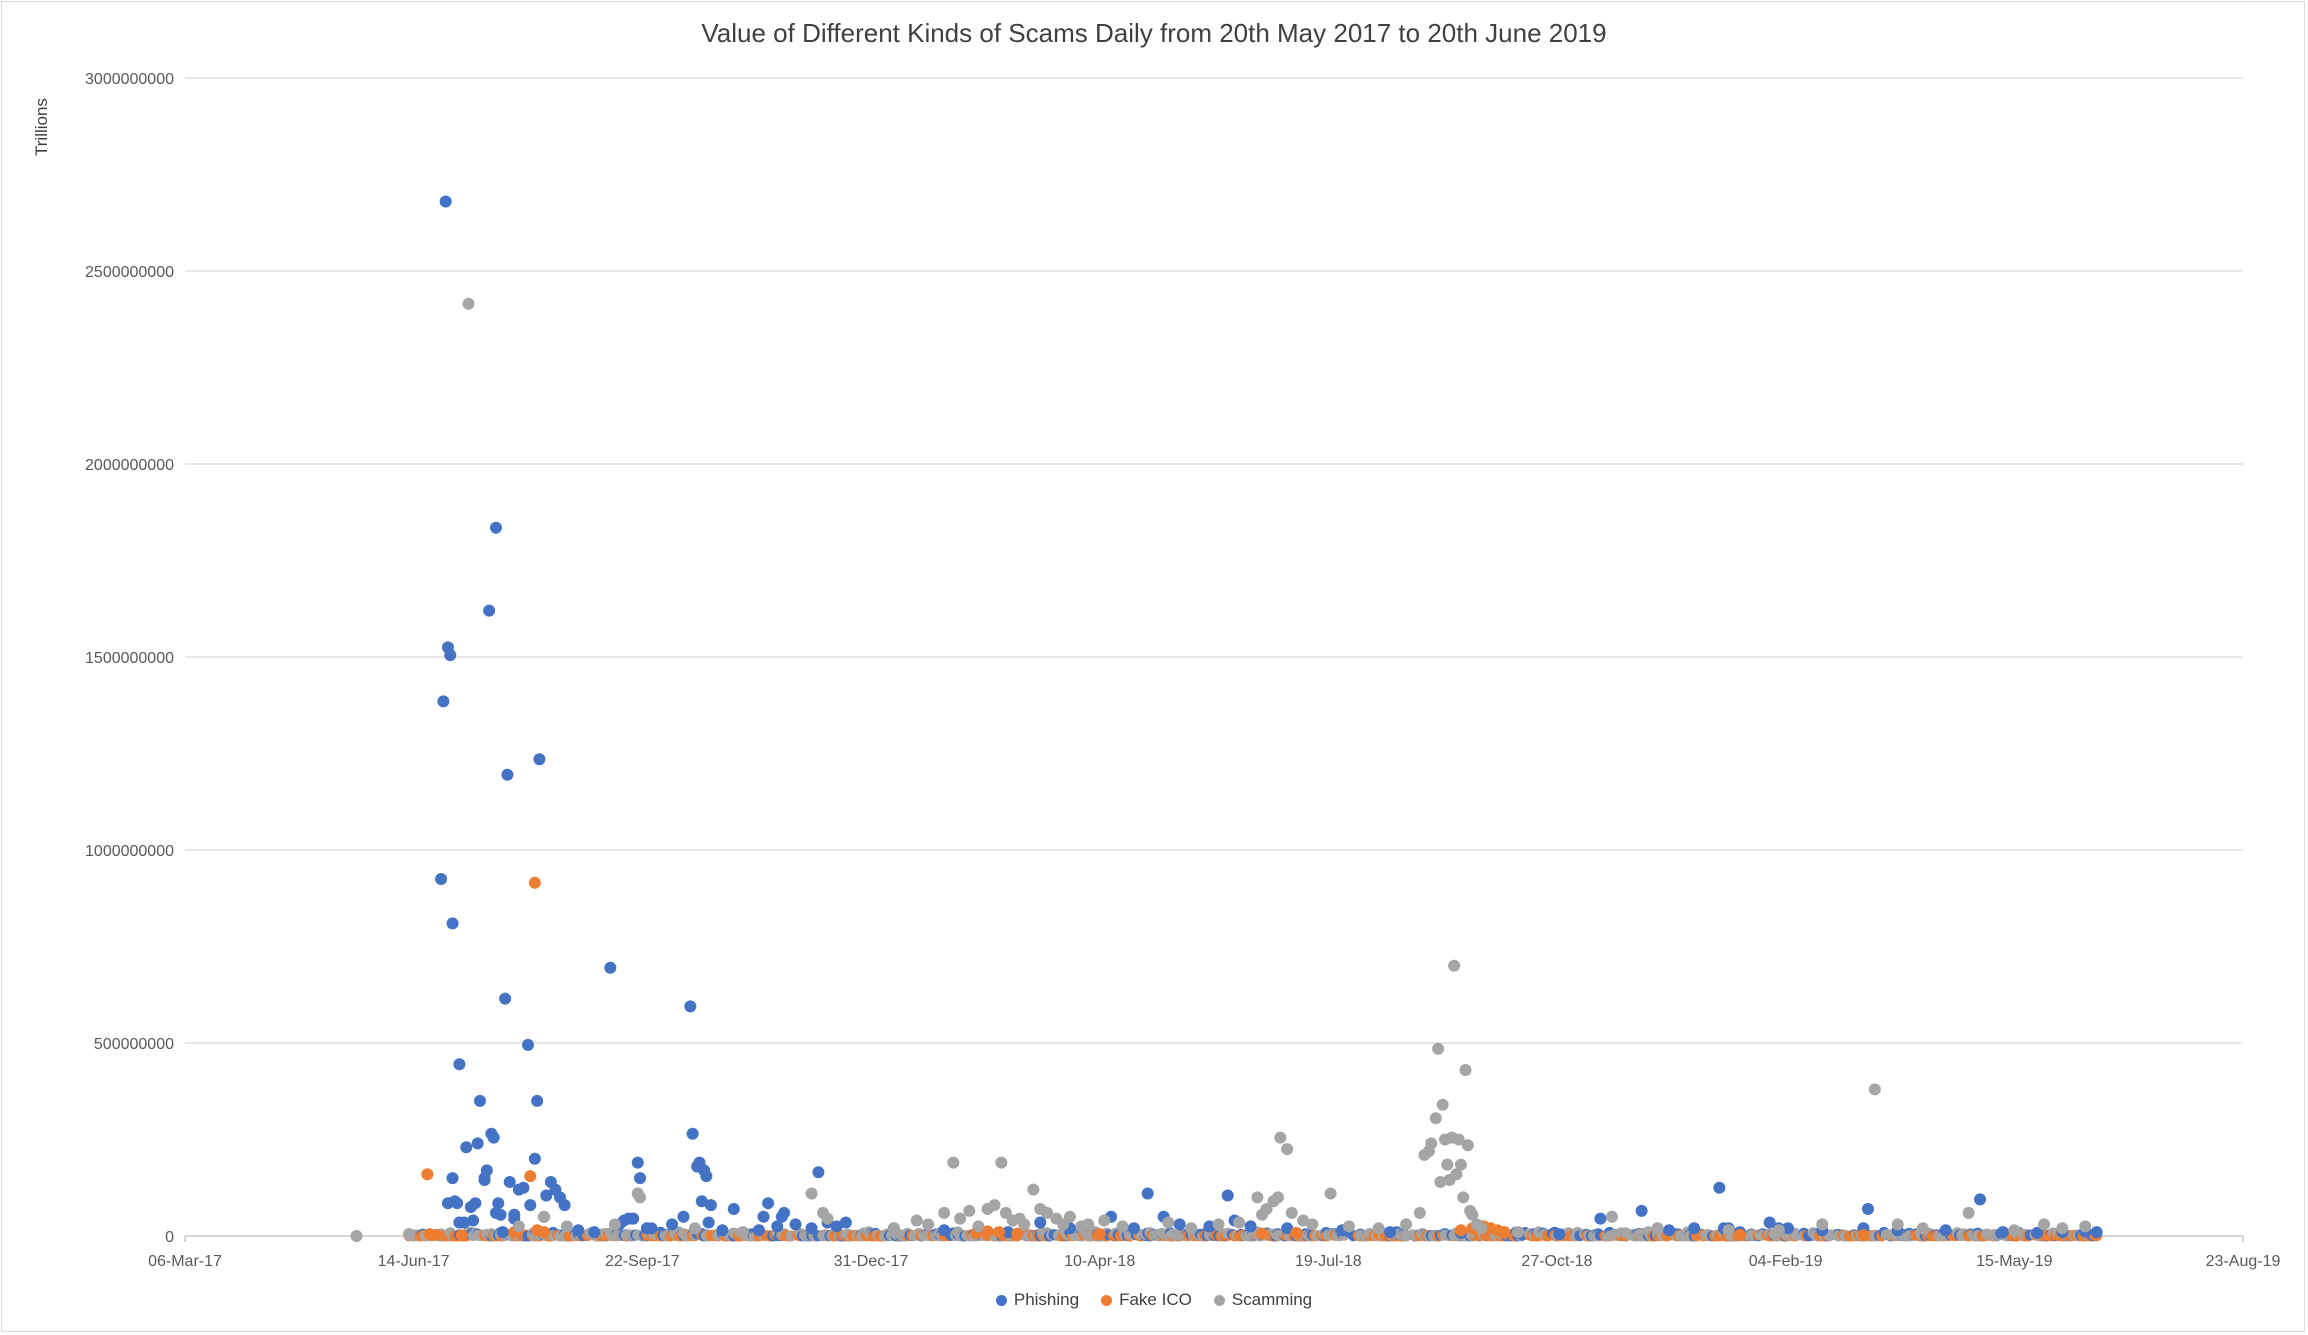 The width and height of the screenshot is (2308, 1335). What do you see at coordinates (871, 1261) in the screenshot?
I see `x-tick-label: 31-Dec-17` at bounding box center [871, 1261].